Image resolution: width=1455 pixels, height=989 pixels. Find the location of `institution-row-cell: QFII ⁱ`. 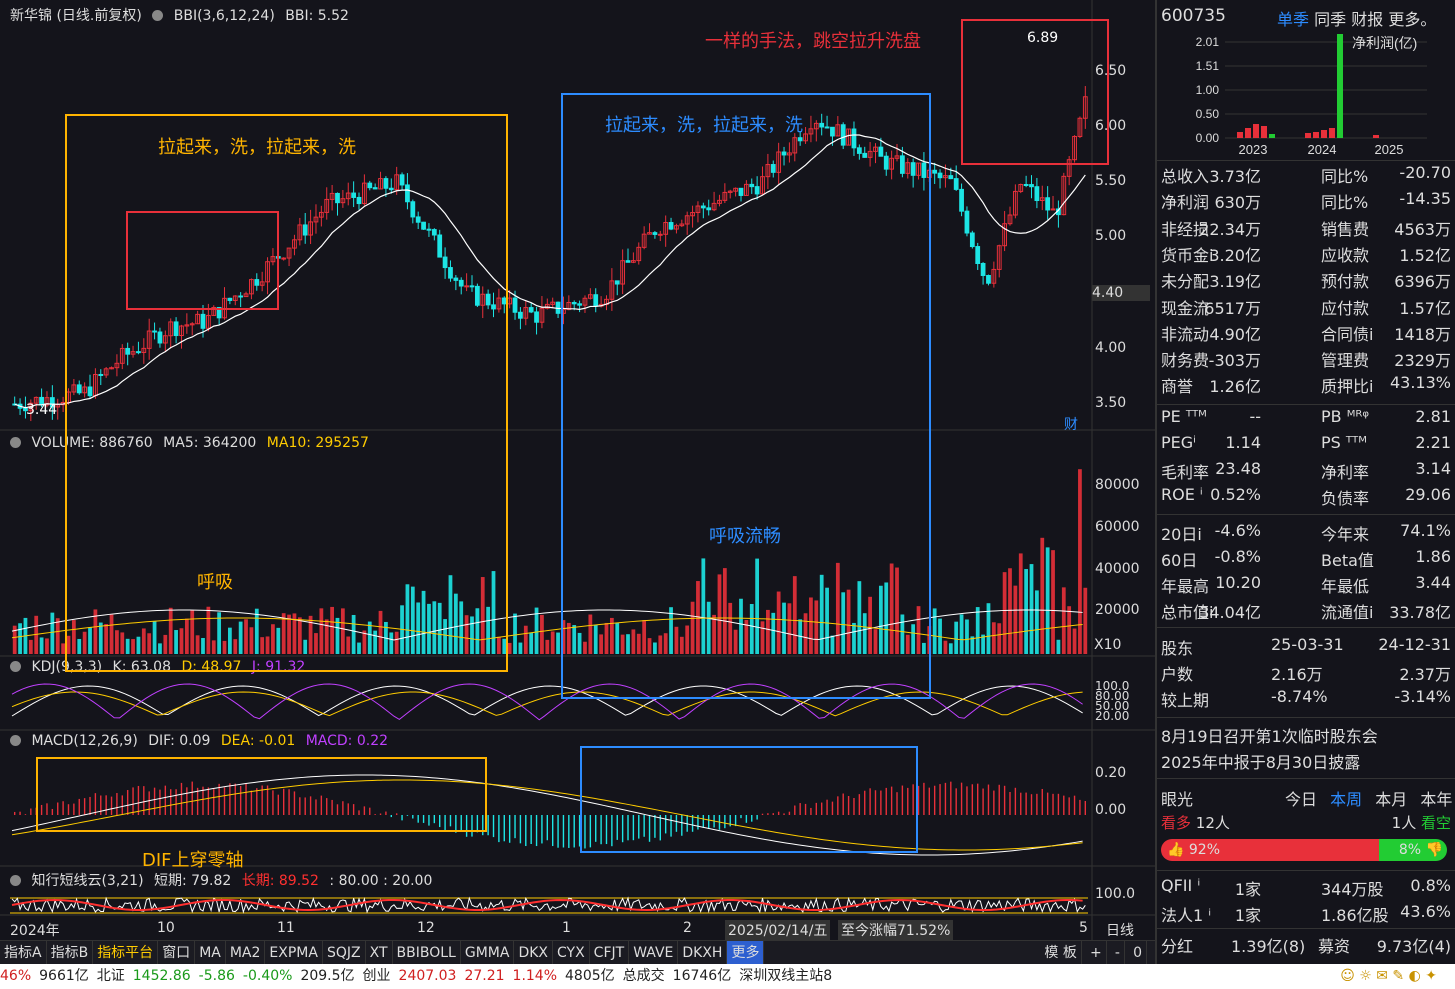

institution-row-cell: QFII ⁱ is located at coordinates (1181, 885).